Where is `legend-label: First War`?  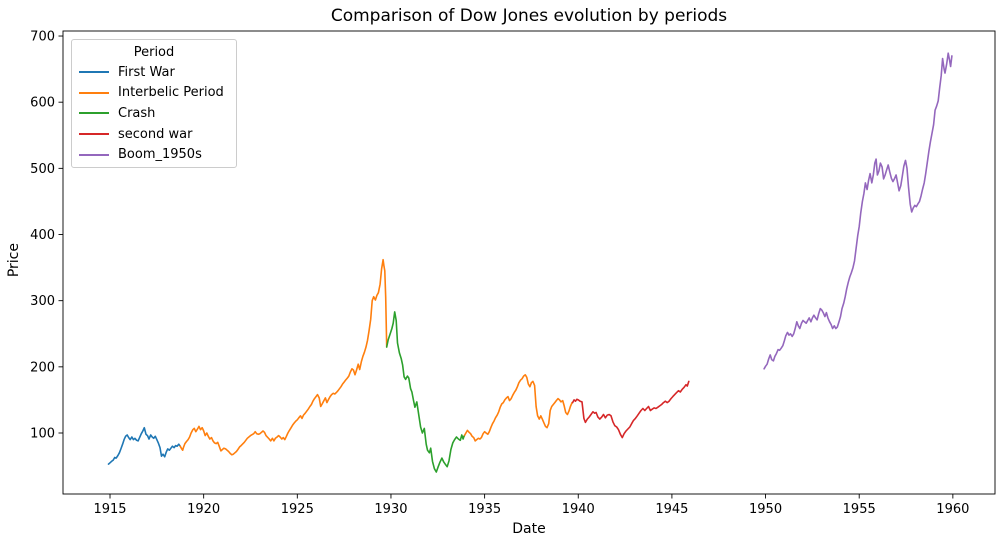 legend-label: First War is located at coordinates (146, 72).